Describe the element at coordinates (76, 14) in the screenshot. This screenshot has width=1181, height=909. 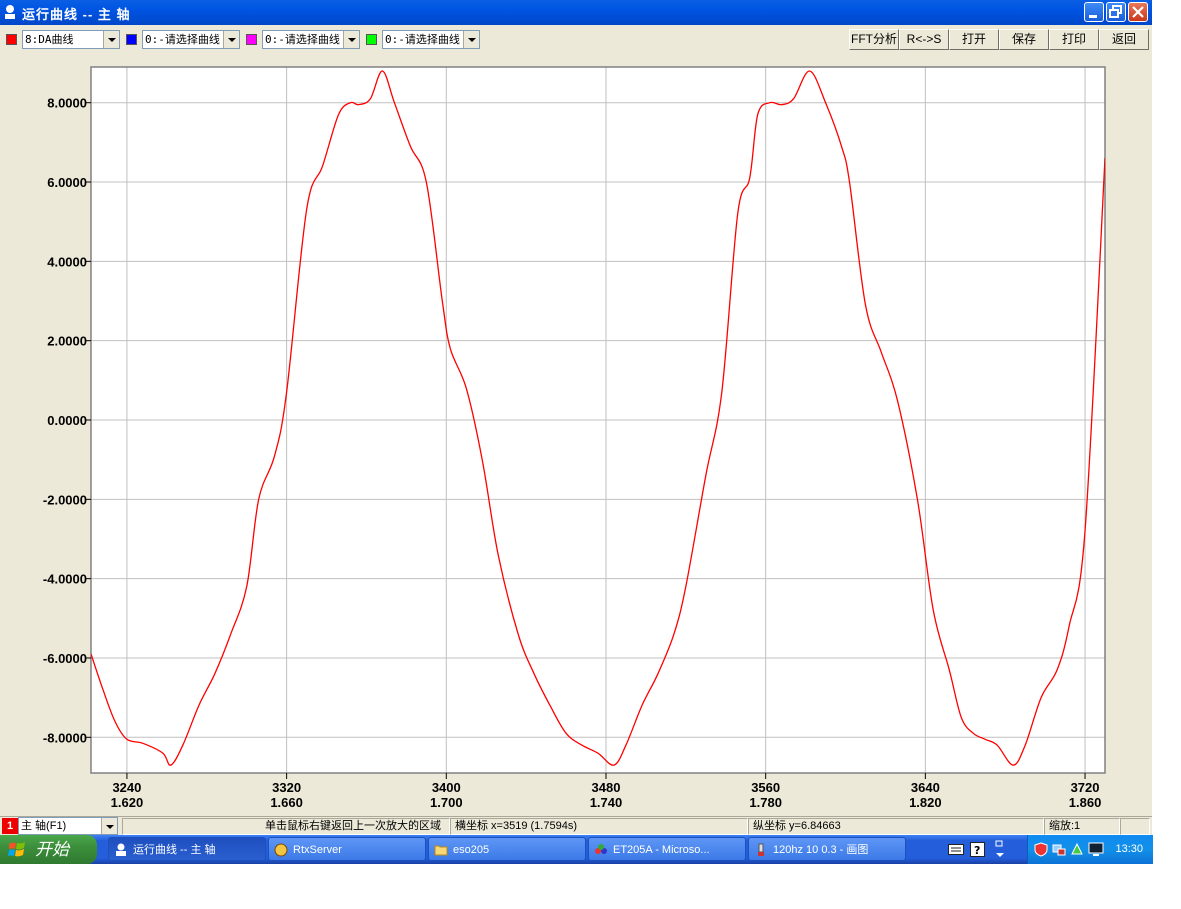
I see `window-title: 运行曲线 -- 主 轴` at that location.